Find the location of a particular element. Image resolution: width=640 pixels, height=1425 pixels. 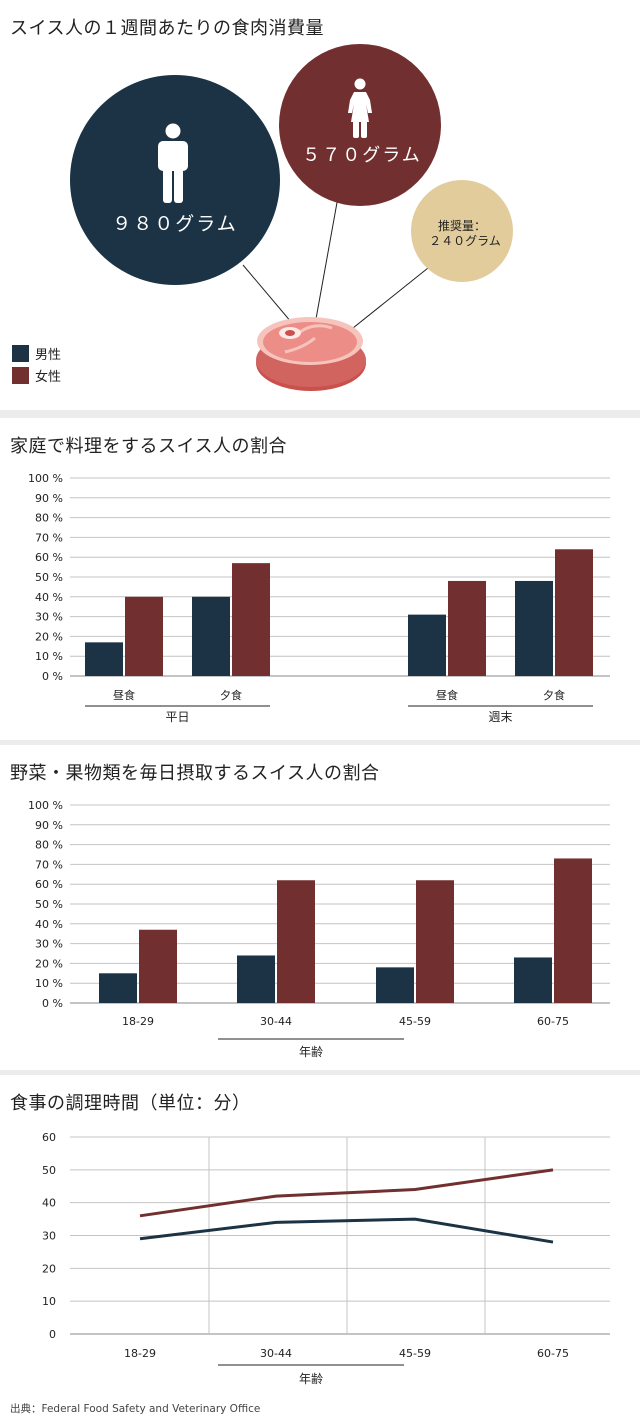

veg-y-tick-label: 50 % is located at coordinates (49, 904).